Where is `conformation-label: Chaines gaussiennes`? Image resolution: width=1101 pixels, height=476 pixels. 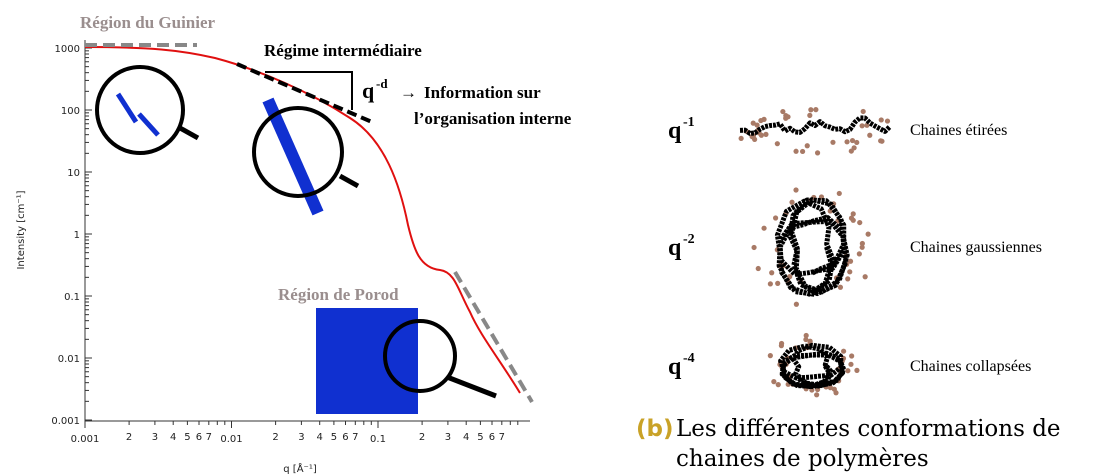
conformation-label: Chaines gaussiennes is located at coordinates (976, 247).